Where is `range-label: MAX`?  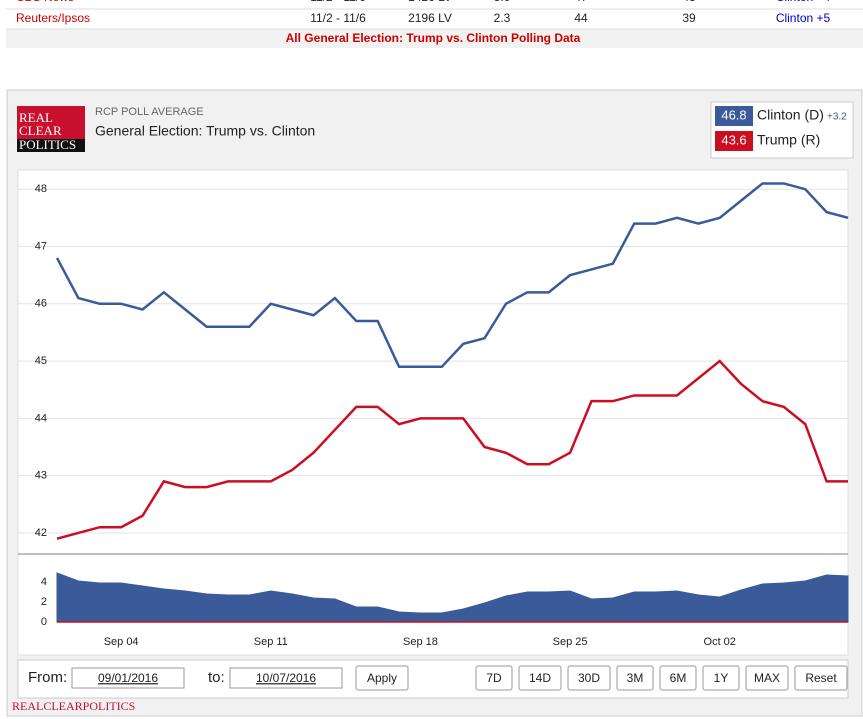
range-label: MAX is located at coordinates (767, 678).